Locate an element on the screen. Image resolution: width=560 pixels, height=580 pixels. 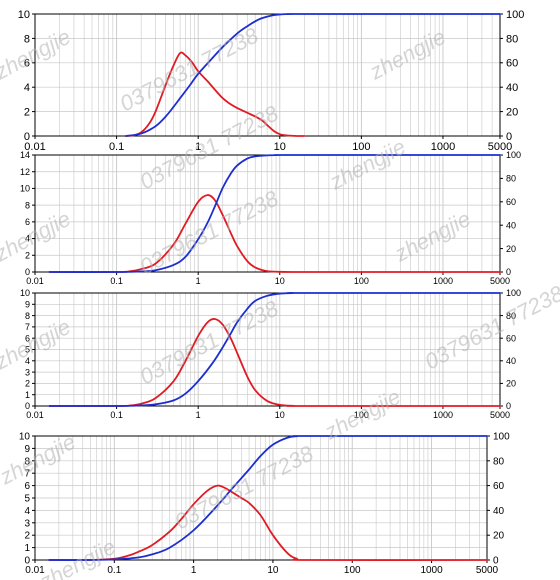
cumulative-curve is located at coordinates (312, 75).